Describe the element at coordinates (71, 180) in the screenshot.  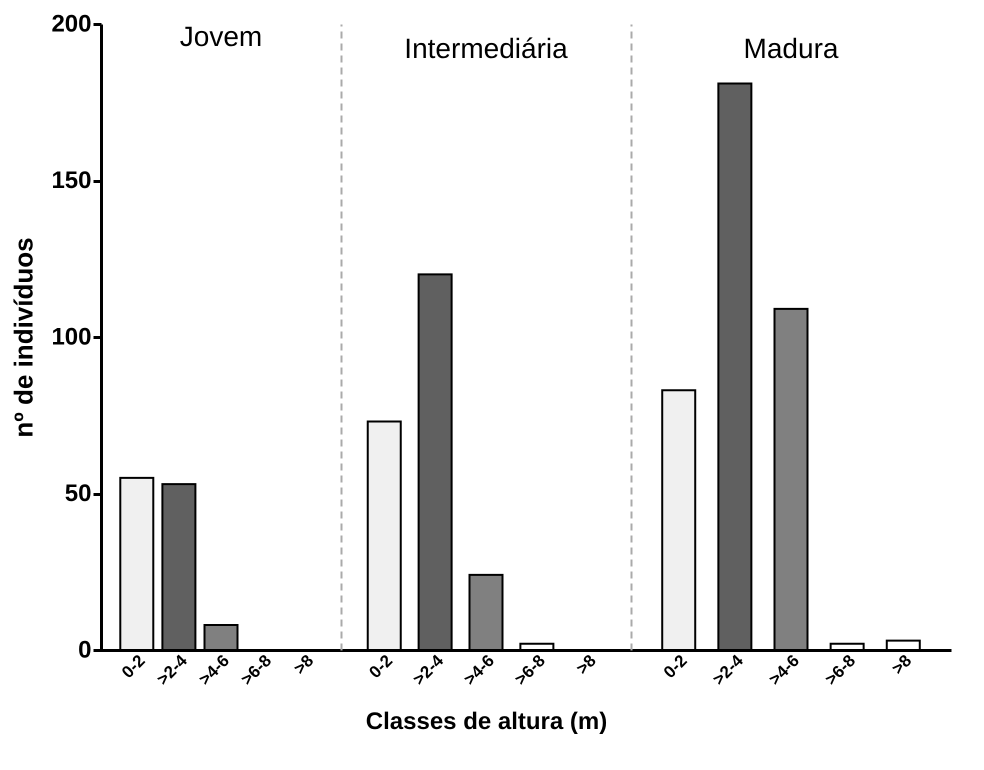
I see `y-tick-label: 150` at that location.